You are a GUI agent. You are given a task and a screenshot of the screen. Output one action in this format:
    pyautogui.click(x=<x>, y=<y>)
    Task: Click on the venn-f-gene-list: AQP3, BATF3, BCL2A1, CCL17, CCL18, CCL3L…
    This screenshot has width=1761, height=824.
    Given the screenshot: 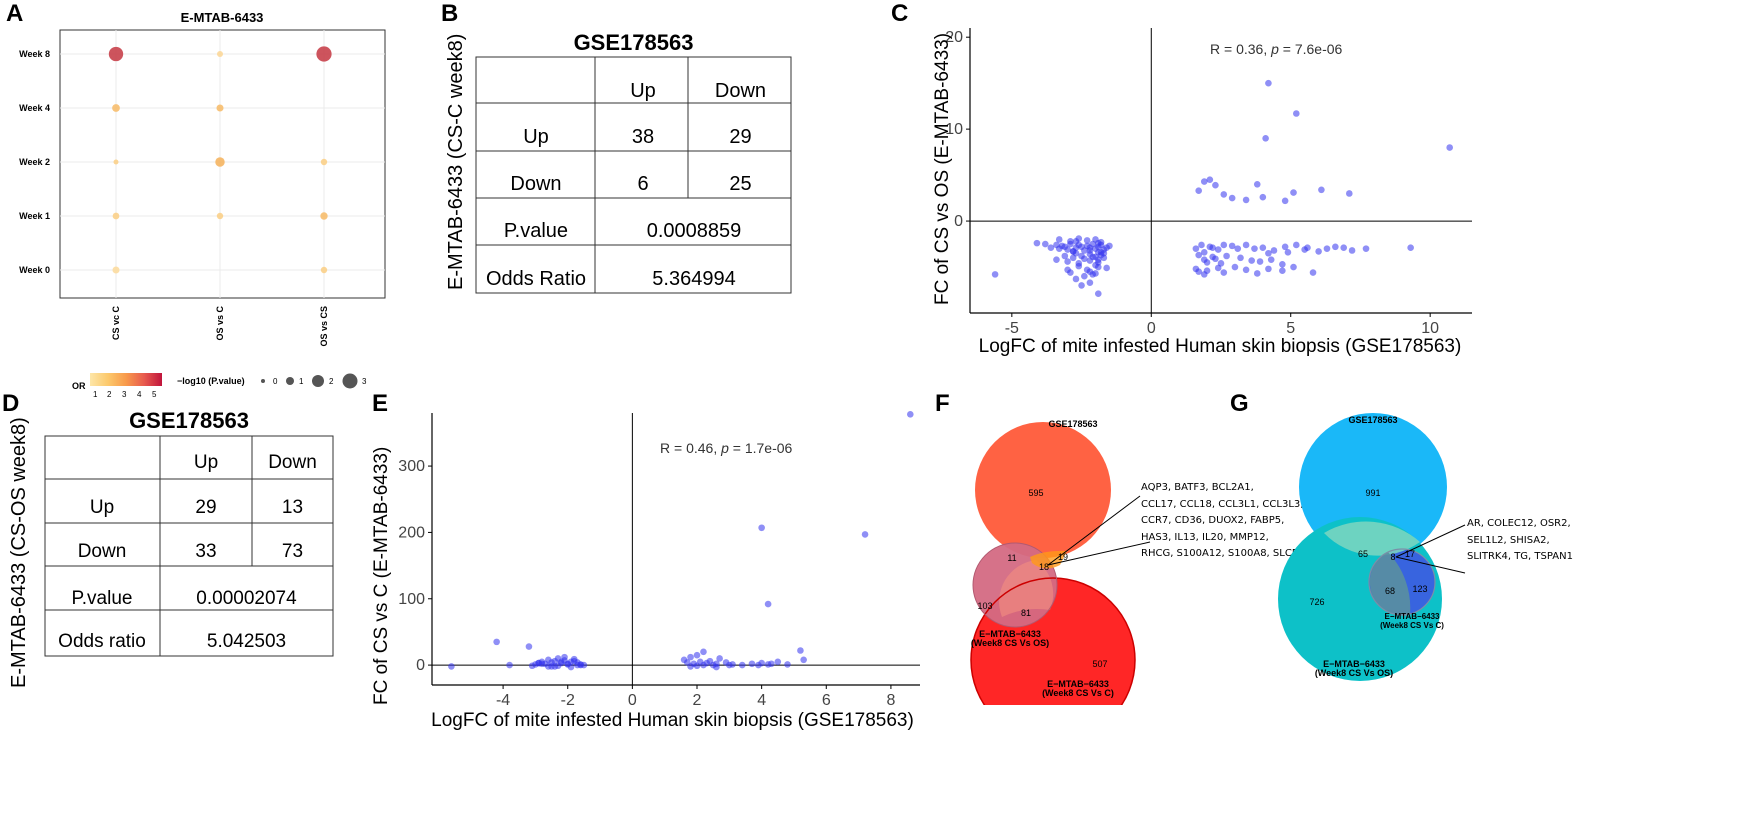 What is the action you would take?
    pyautogui.click(x=1226, y=521)
    